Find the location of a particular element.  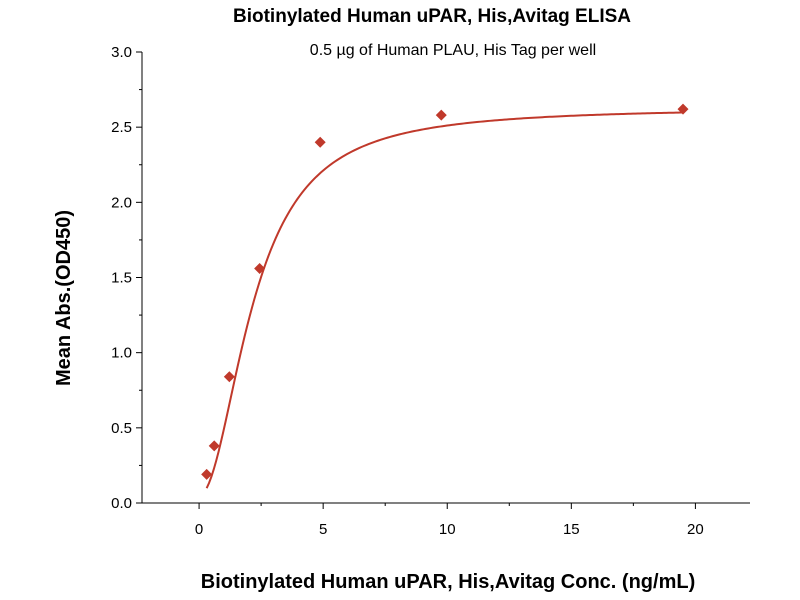

y-tick-label: 2.5 is located at coordinates (121, 127).